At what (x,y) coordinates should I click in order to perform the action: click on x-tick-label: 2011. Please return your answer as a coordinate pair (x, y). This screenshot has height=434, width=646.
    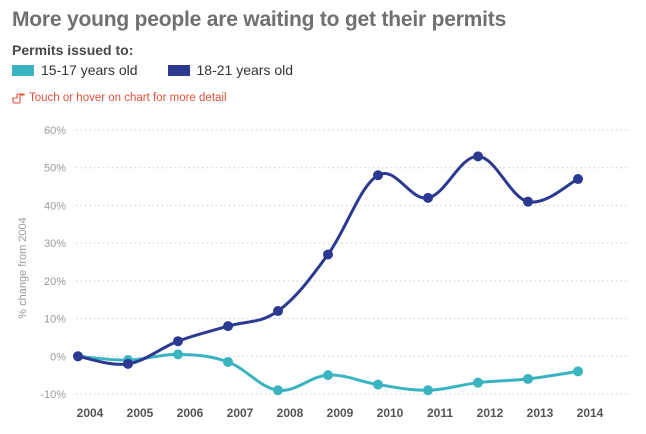
    Looking at the image, I should click on (440, 413).